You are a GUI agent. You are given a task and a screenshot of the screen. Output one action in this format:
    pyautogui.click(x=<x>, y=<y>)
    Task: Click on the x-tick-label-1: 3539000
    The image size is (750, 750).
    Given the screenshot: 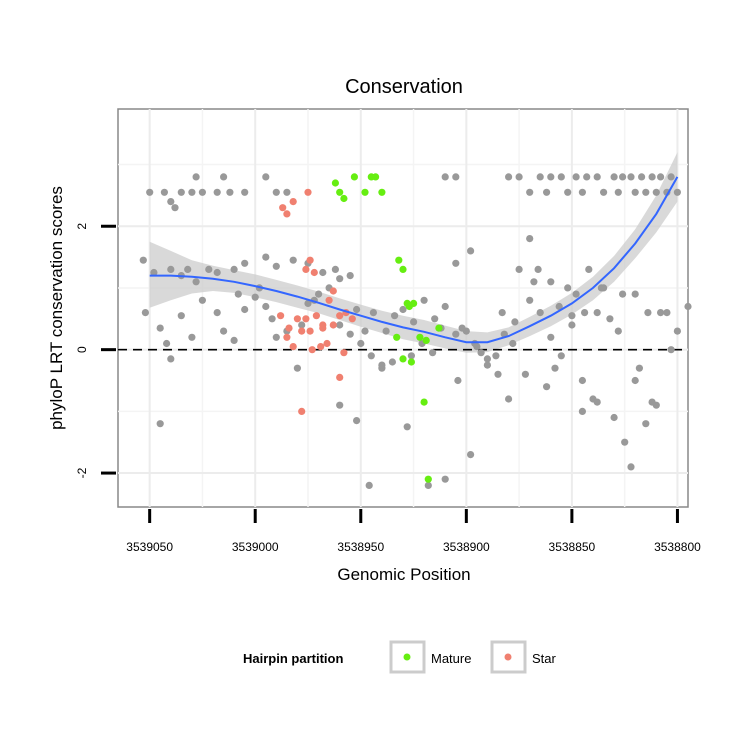 What is the action you would take?
    pyautogui.click(x=255, y=547)
    